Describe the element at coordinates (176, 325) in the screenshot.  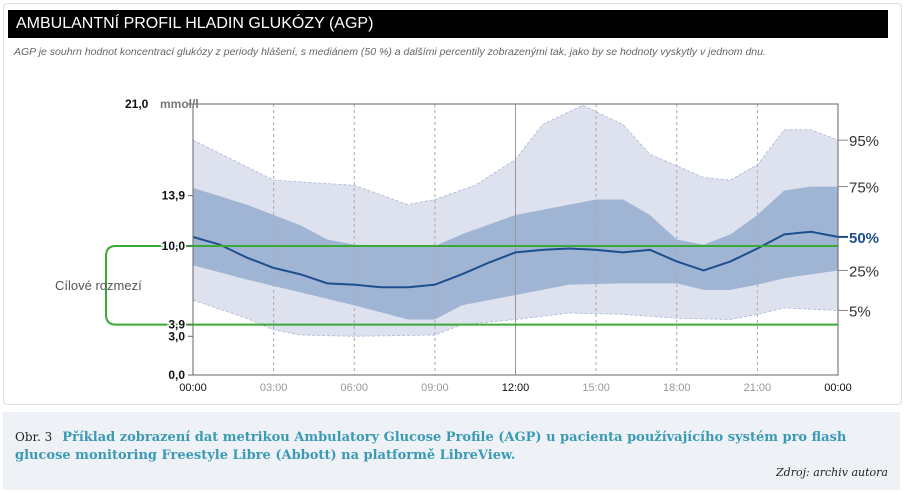
I see `y-tick-label: 3,9` at that location.